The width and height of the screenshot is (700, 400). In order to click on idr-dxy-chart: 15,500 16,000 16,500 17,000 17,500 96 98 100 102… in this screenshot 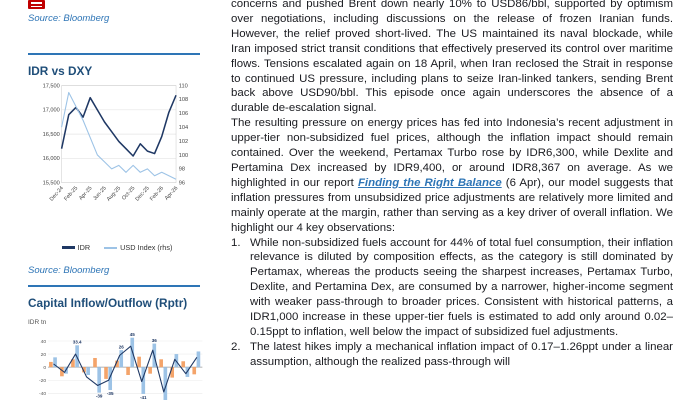, I will do `click(117, 161)`.